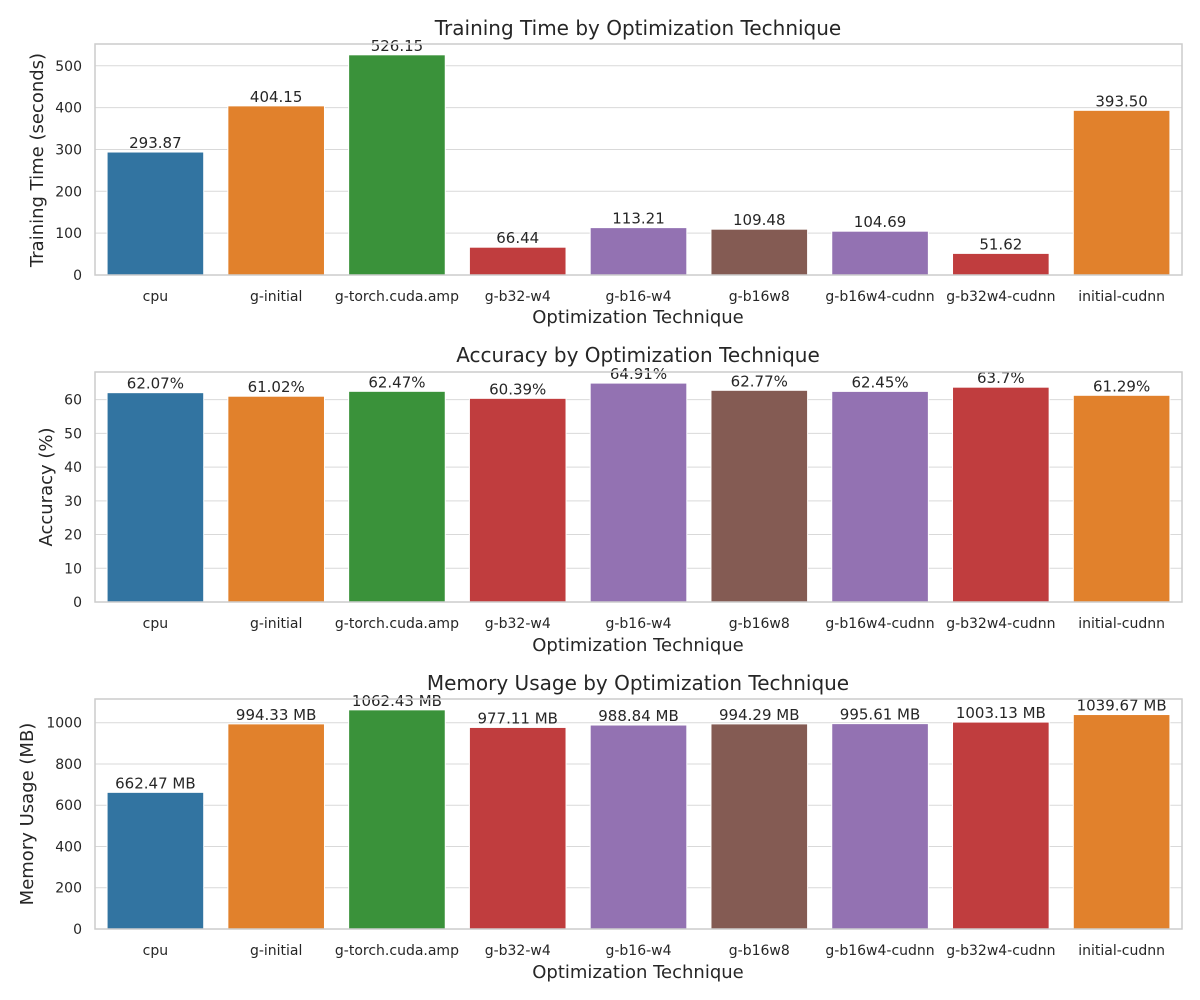 This screenshot has height=1000, width=1200. I want to click on data-label: 62.45%, so click(879, 382).